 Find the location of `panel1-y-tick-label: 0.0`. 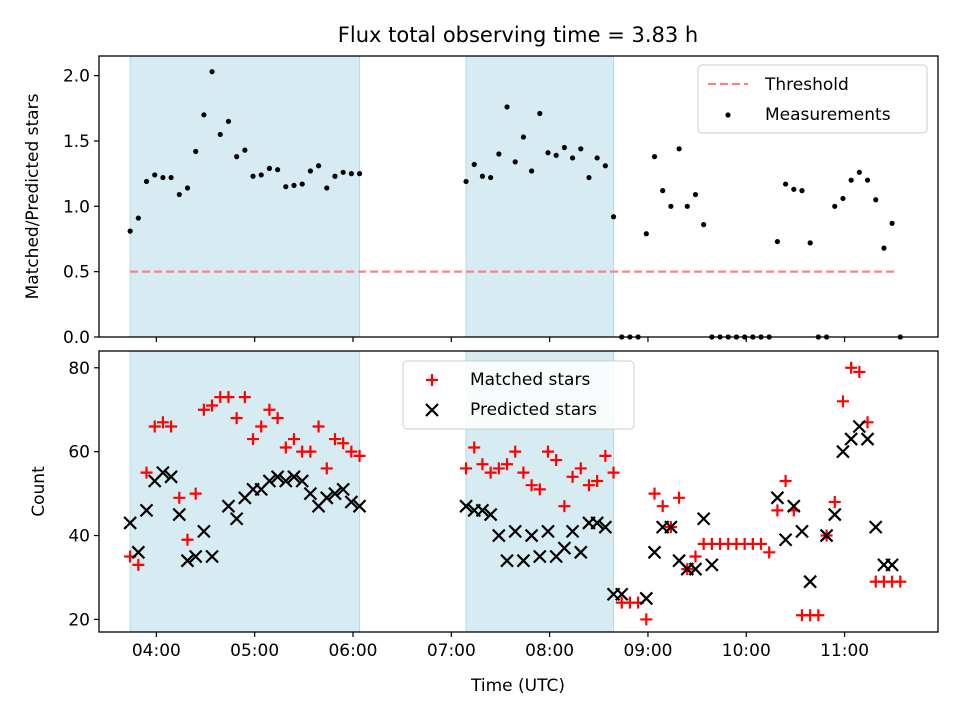

panel1-y-tick-label: 0.0 is located at coordinates (76, 338).